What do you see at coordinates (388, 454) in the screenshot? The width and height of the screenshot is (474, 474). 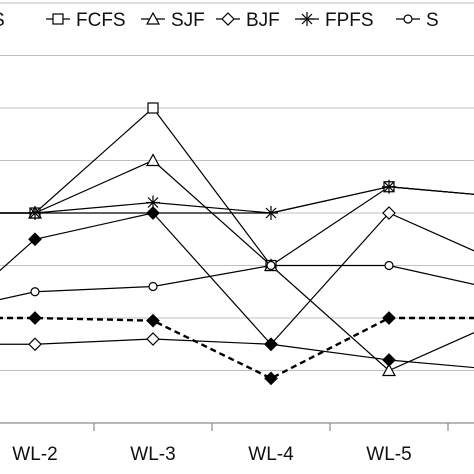 I see `x-tick-label: WL-5` at bounding box center [388, 454].